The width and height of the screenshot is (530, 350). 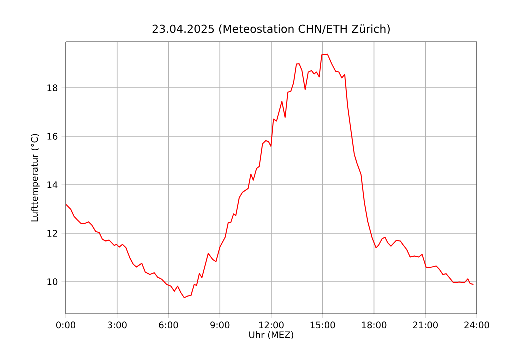 What do you see at coordinates (425, 325) in the screenshot?
I see `x-tick-label: 21:00` at bounding box center [425, 325].